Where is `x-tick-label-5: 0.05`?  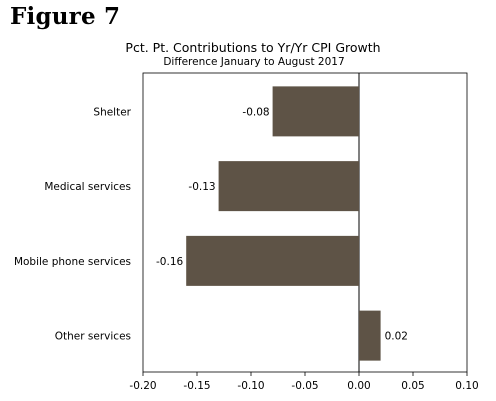
x-tick-label-5: 0.05 is located at coordinates (412, 386).